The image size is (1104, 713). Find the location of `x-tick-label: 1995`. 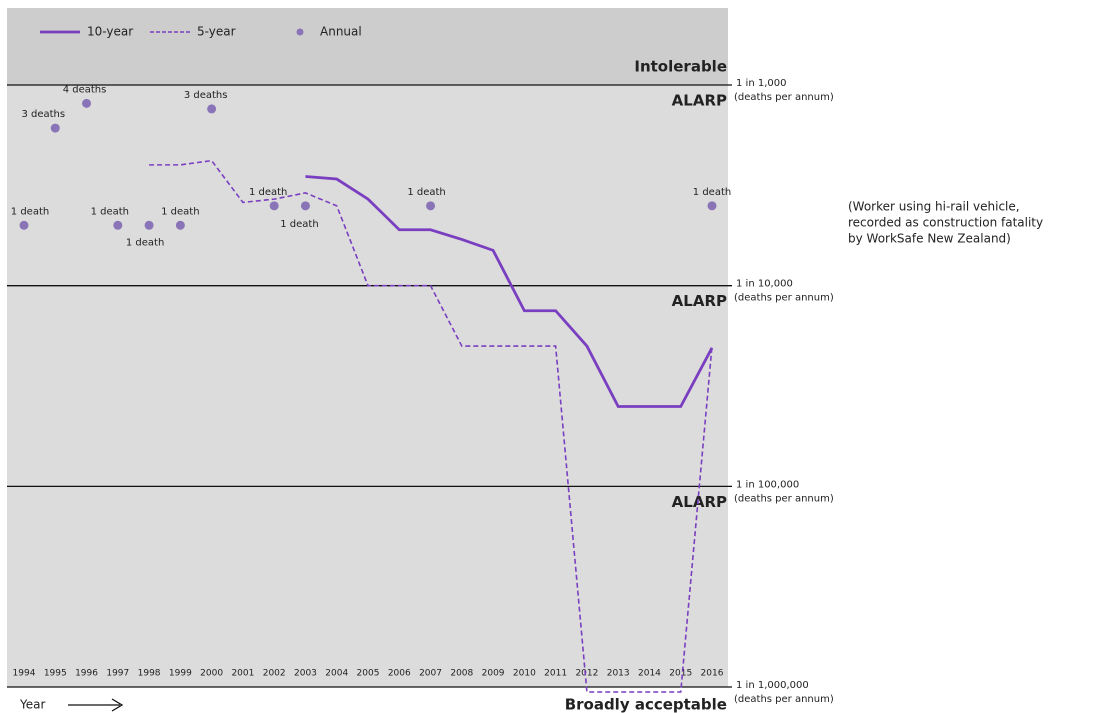

x-tick-label: 1995 is located at coordinates (55, 674).